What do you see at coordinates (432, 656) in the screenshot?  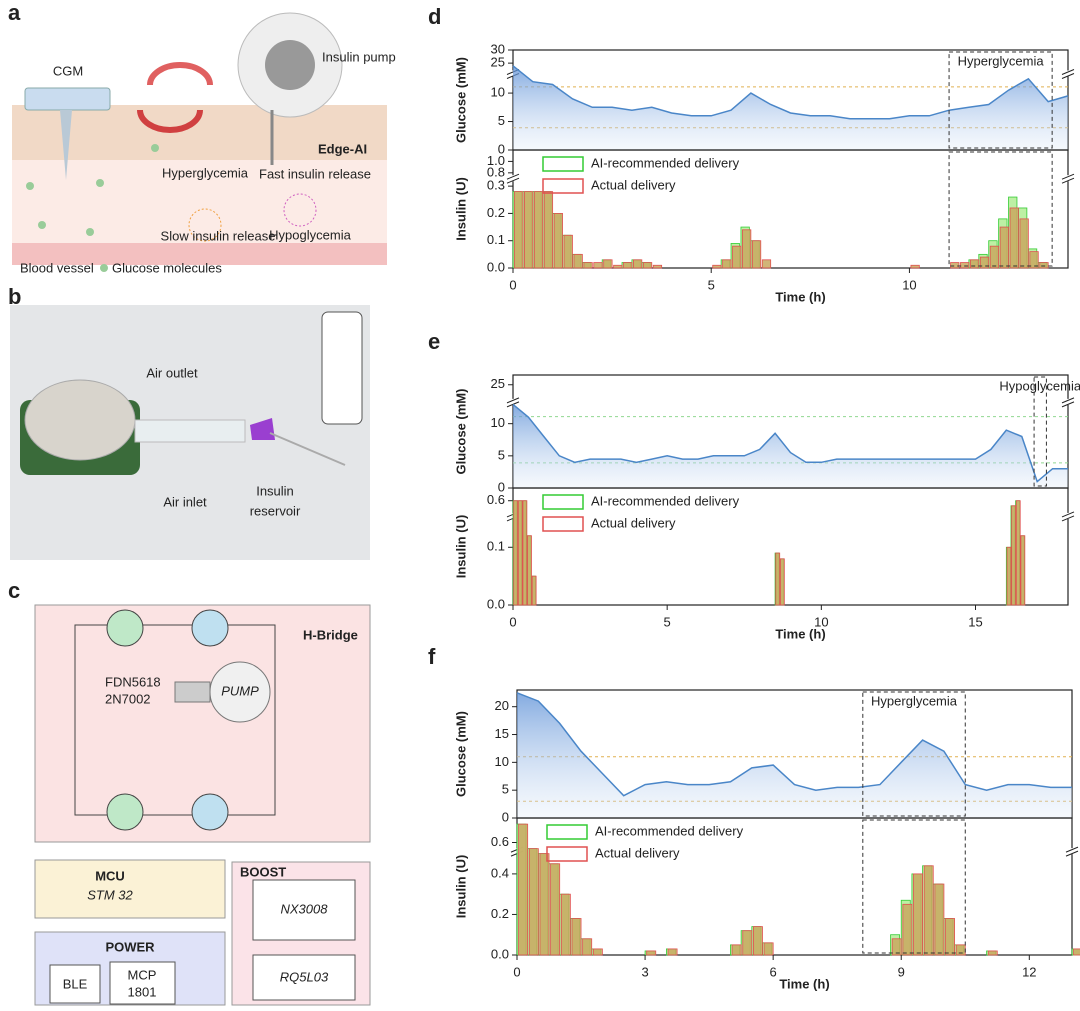 I see `panel-letter: f` at bounding box center [432, 656].